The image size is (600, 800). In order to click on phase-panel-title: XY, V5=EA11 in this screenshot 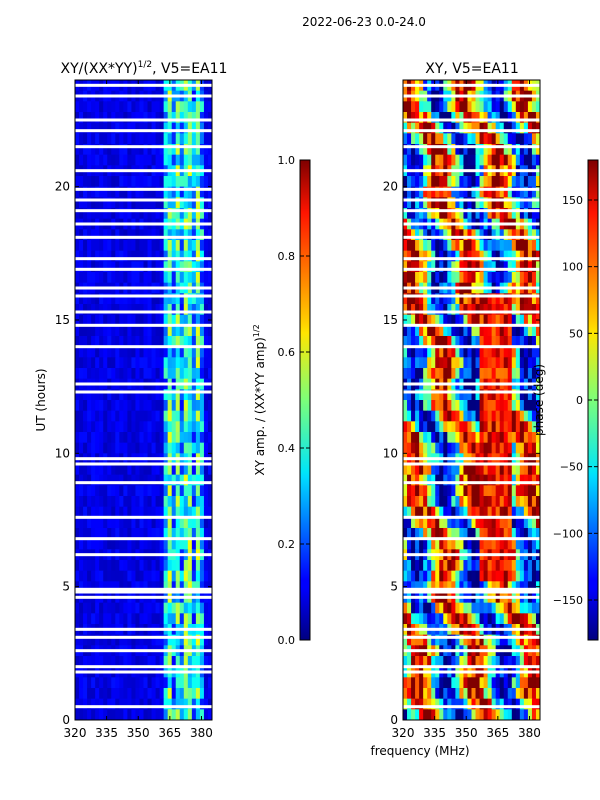, I will do `click(472, 69)`.